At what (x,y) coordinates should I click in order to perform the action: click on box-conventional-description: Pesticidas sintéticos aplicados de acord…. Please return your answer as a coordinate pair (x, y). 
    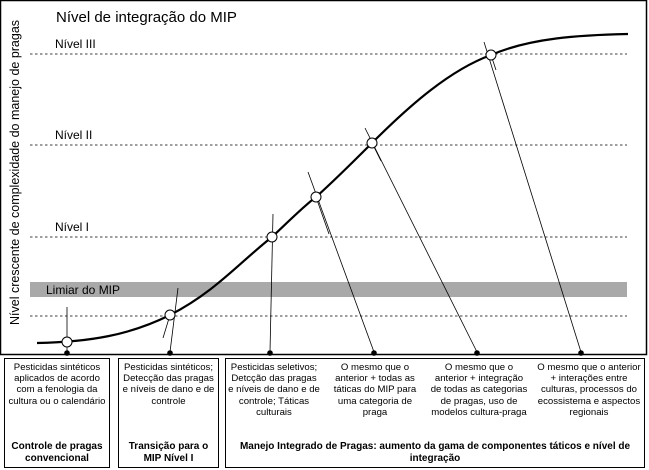
    Looking at the image, I should click on (57, 384).